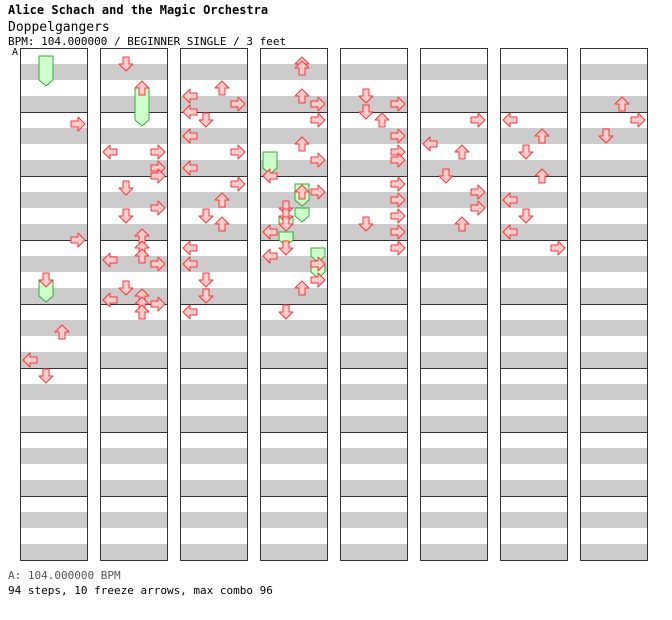  Describe the element at coordinates (140, 590) in the screenshot. I see `chart-summary: 94 steps, 10 freeze arrows, max combo 96` at that location.